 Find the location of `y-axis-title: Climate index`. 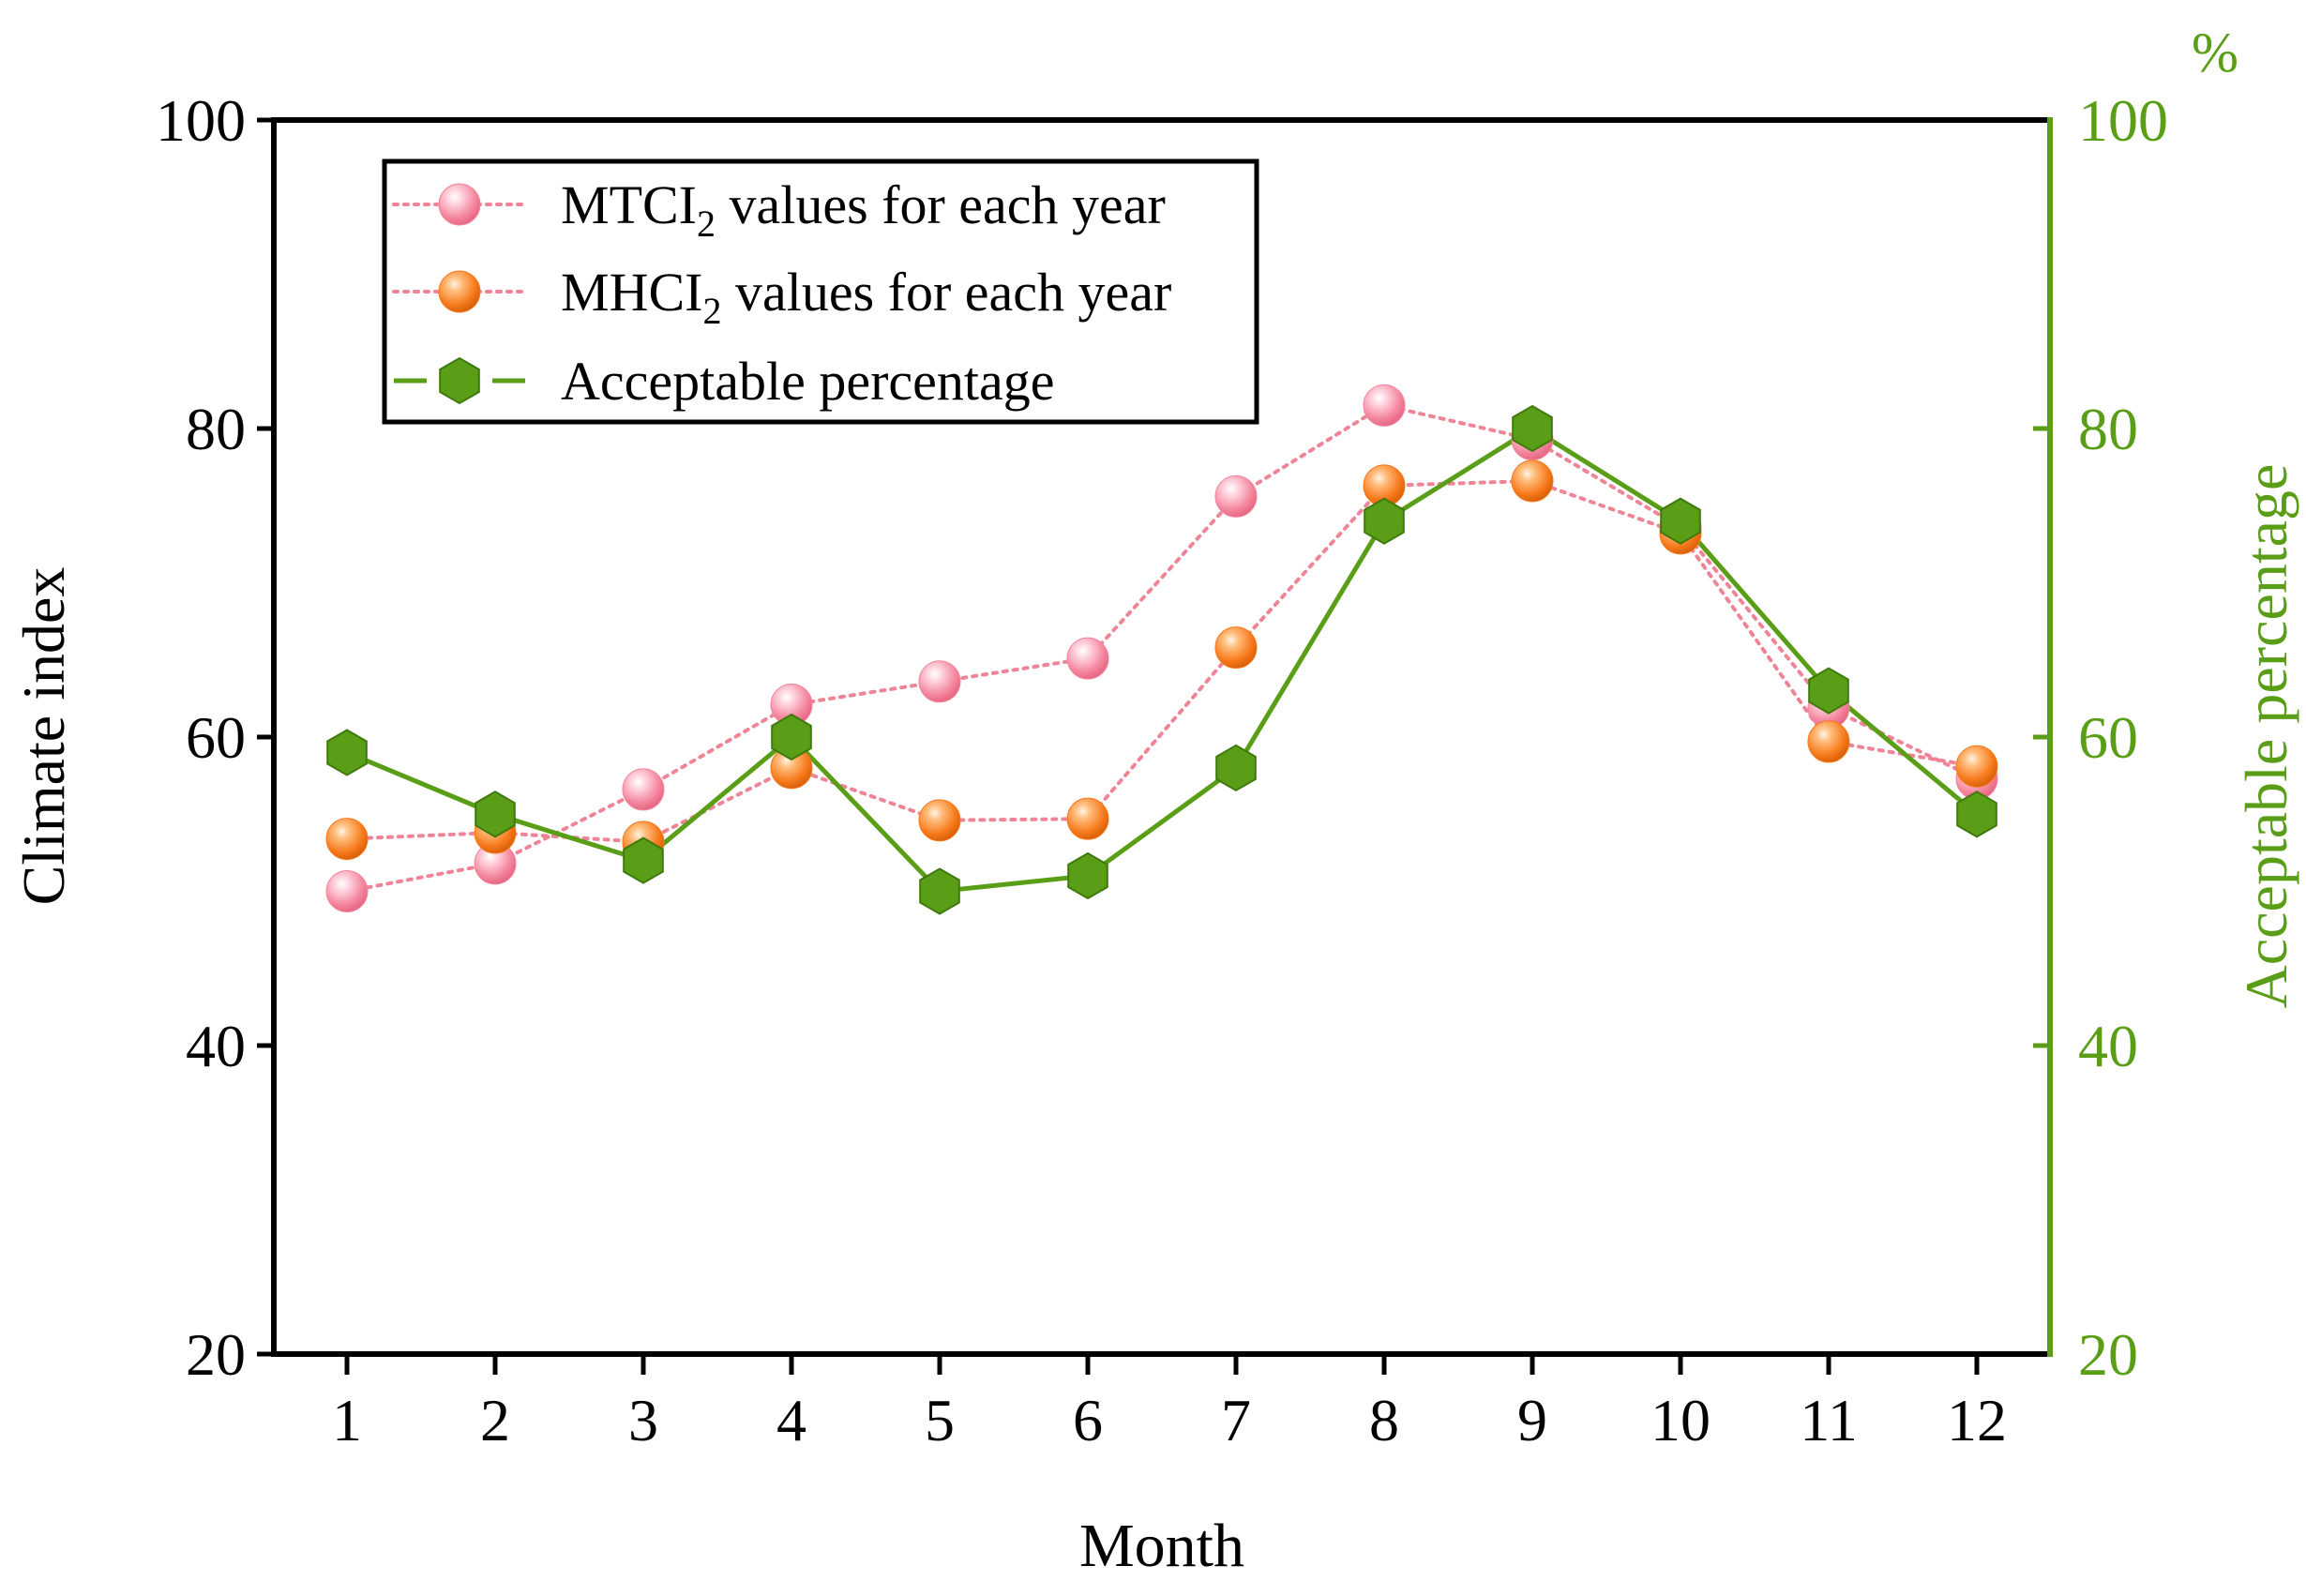

y-axis-title: Climate index is located at coordinates (44, 737).